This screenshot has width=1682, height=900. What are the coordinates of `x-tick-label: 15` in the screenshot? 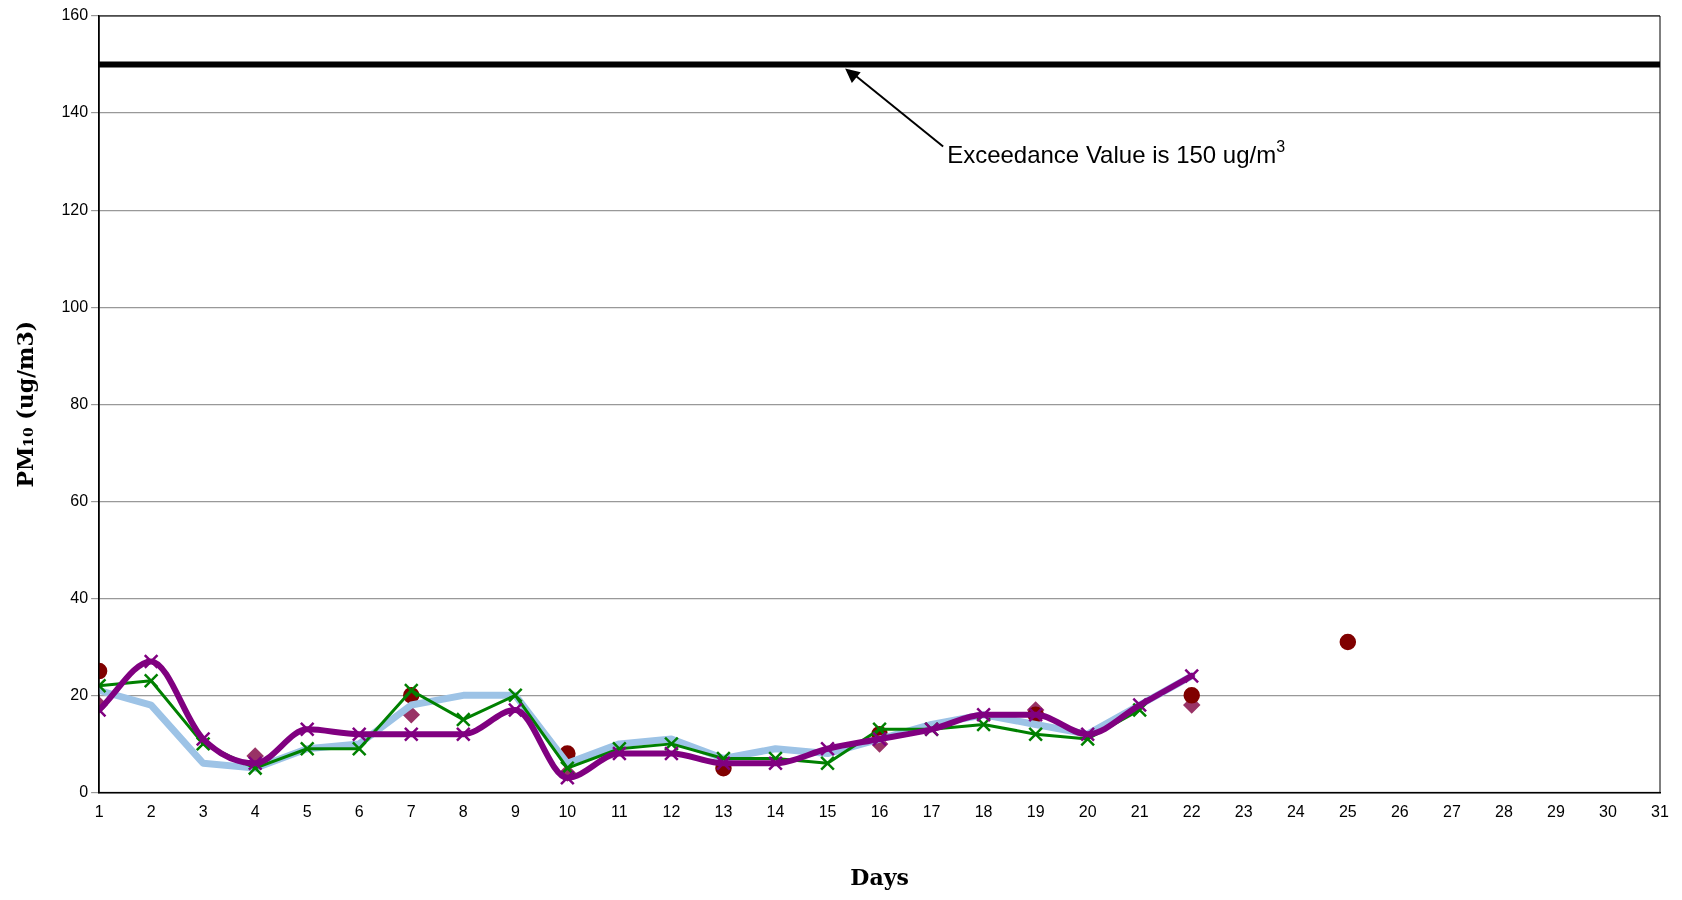 It's located at (827, 812).